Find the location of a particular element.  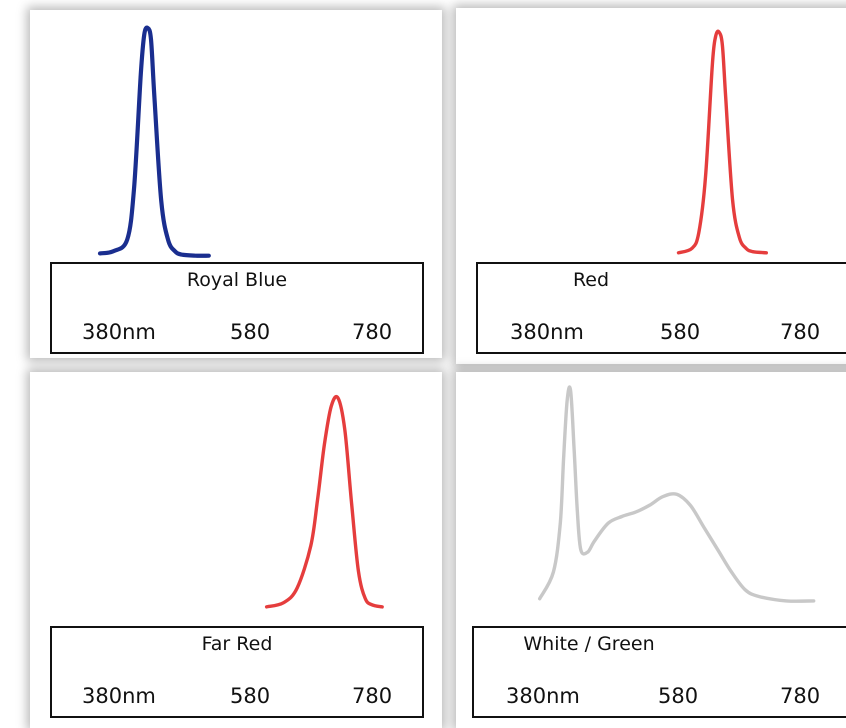

legend-box: Red 380nm 580 780 is located at coordinates (661, 308).